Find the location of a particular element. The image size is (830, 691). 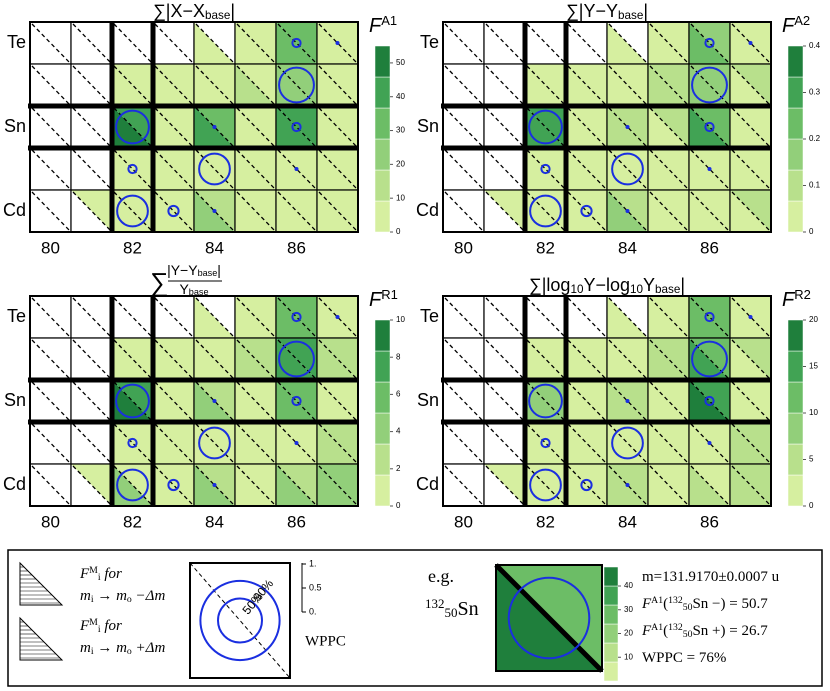

row-label: Cd is located at coordinates (427, 210).